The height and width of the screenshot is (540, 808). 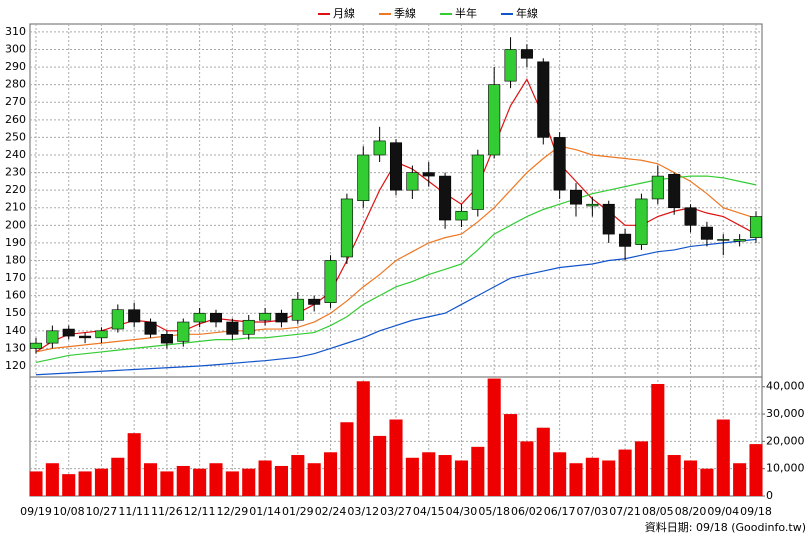 I want to click on legend-label: 半年, so click(x=466, y=13).